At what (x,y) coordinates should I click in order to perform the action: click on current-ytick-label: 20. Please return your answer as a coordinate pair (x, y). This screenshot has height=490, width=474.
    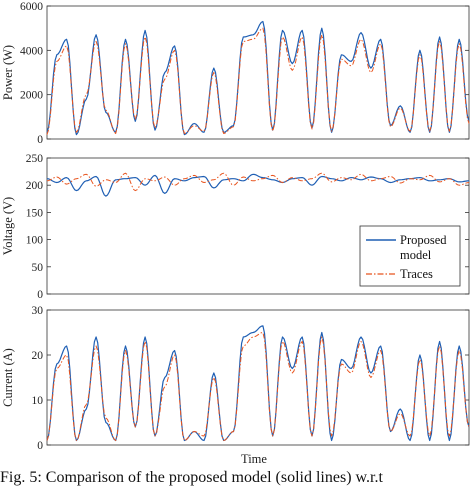
    Looking at the image, I should click on (38, 356).